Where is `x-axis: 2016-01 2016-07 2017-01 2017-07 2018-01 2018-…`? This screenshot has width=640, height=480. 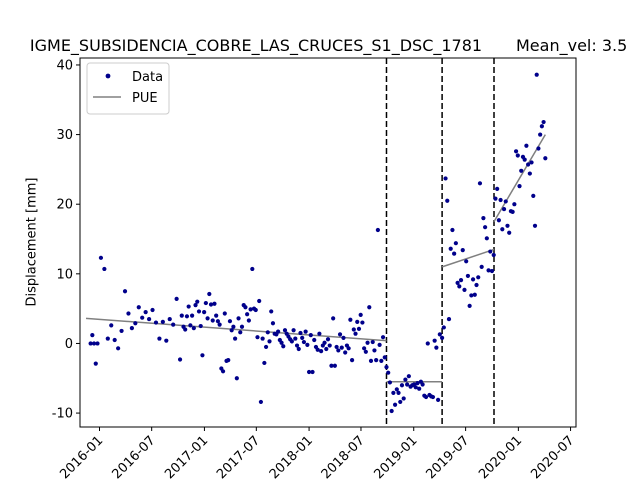 x-axis: 2016-01 2016-07 2017-01 2017-07 2018-01 2018-… is located at coordinates (317, 453).